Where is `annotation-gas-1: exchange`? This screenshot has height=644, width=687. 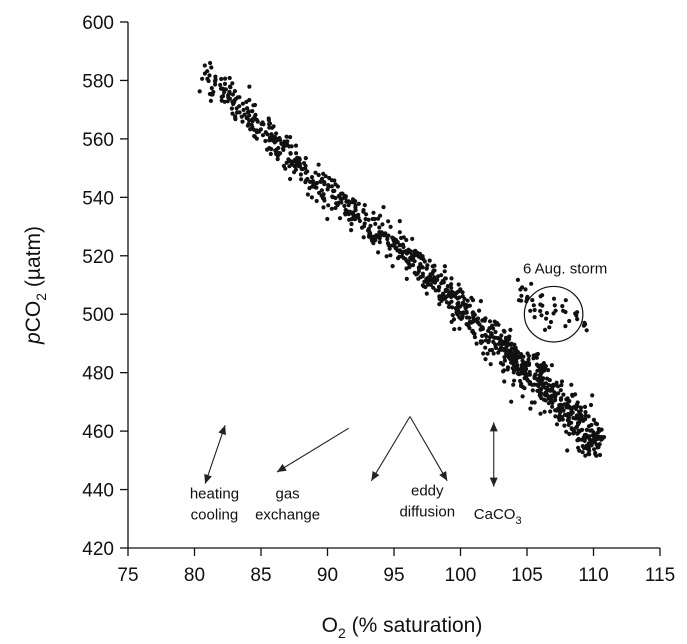
annotation-gas-1: exchange is located at coordinates (287, 514).